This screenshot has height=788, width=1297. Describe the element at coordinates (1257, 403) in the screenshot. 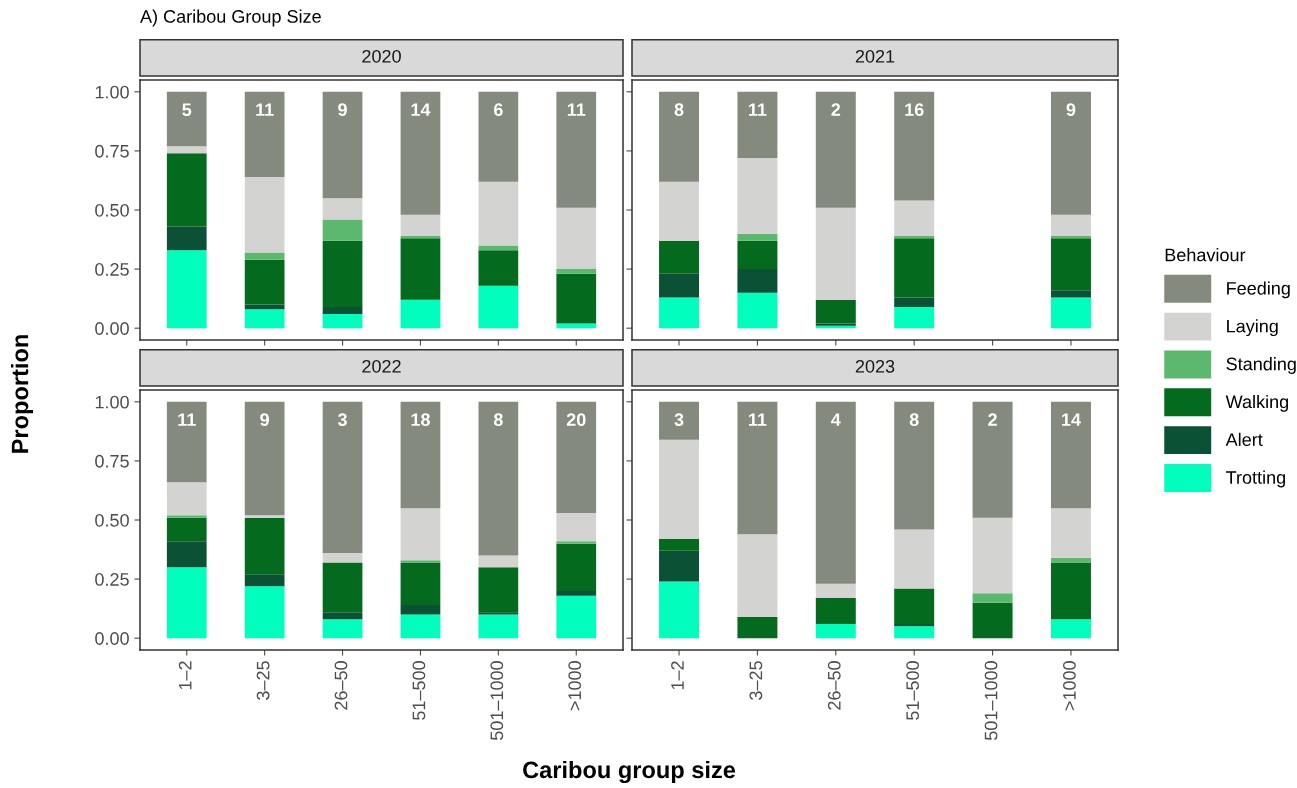

I see `legend-label: Walking` at that location.